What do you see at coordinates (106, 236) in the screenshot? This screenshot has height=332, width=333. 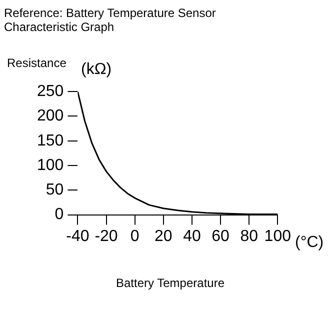 I see `x-tick-label: -20` at bounding box center [106, 236].